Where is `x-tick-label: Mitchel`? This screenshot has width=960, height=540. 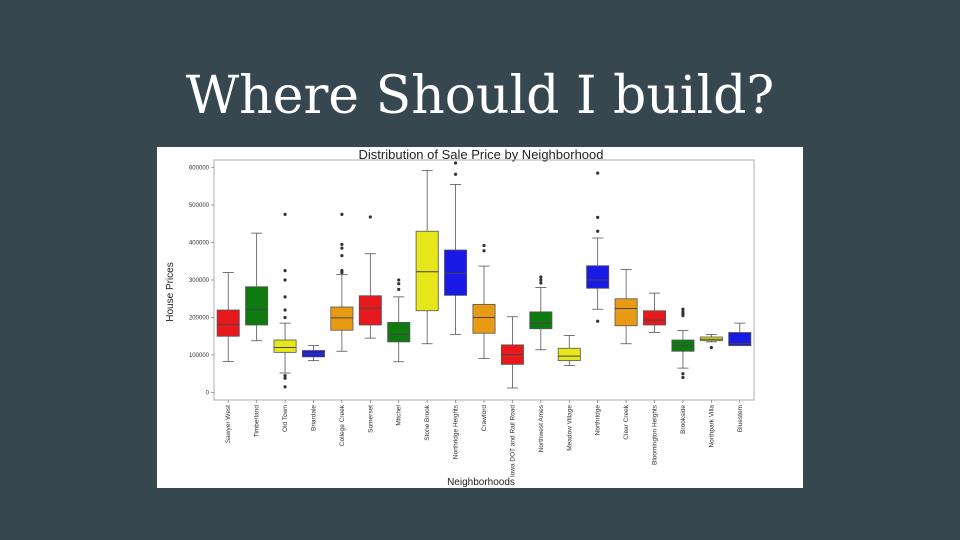 x-tick-label: Mitchel is located at coordinates (399, 414).